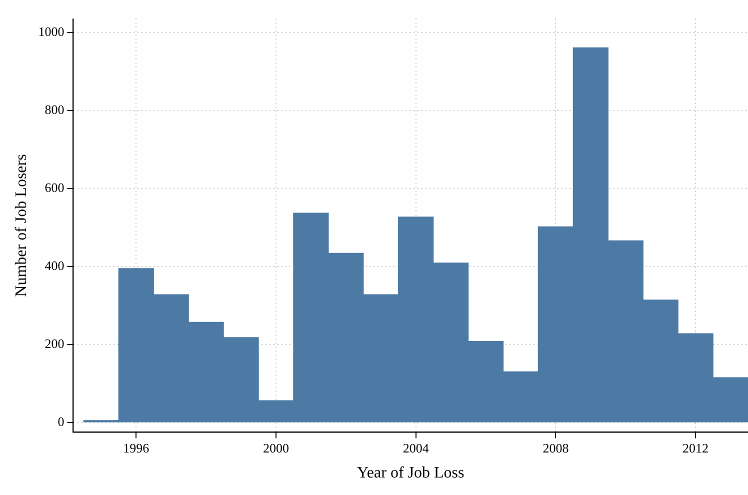 This screenshot has height=495, width=748. Describe the element at coordinates (410, 473) in the screenshot. I see `x-axis-title: Year of Job Loss` at that location.